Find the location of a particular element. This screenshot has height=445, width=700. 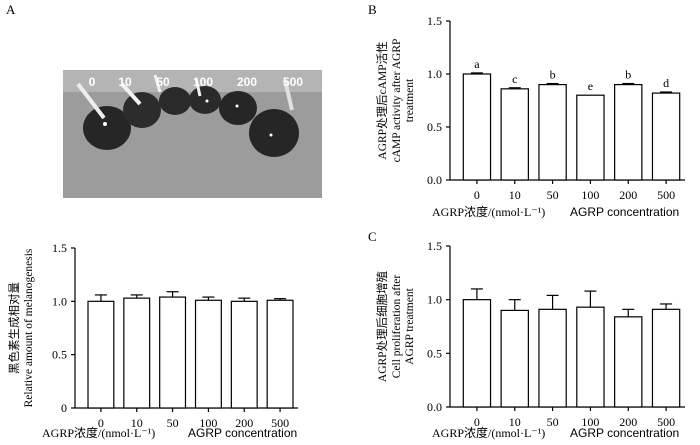

y-tick-label: 0 is located at coordinates (64, 408).